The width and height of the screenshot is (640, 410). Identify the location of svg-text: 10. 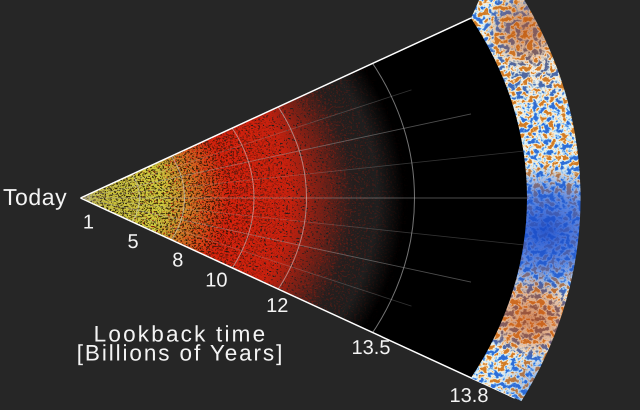
(216, 281).